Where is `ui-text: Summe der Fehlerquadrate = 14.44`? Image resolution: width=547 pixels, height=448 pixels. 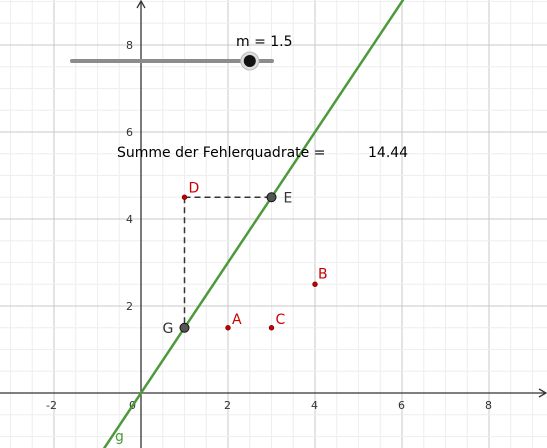 ui-text: Summe der Fehlerquadrate = 14.44 is located at coordinates (262, 153).